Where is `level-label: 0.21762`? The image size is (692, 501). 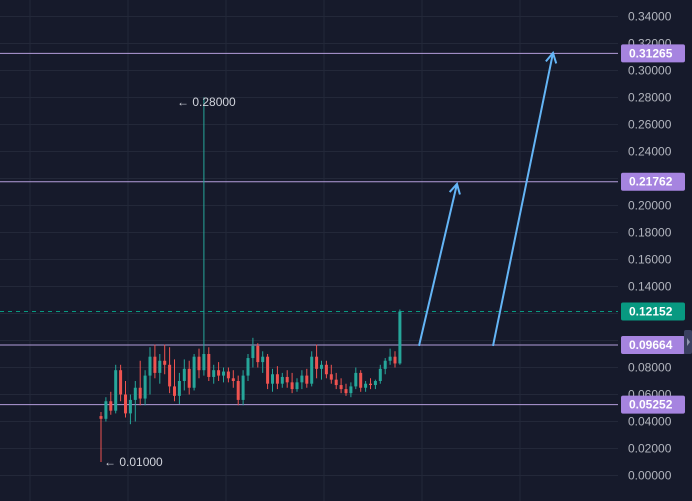 level-label: 0.21762 is located at coordinates (651, 182).